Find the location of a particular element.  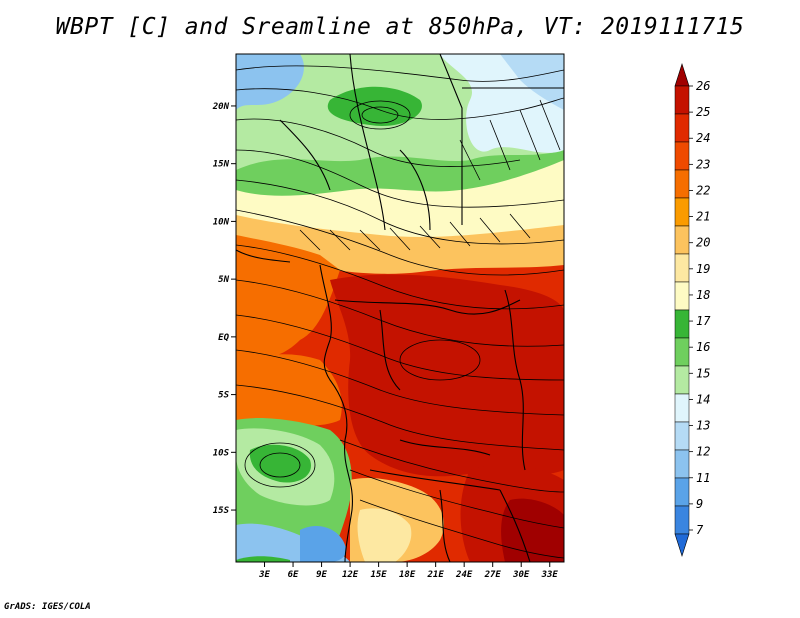

lat-tick-label: 10N is located at coordinates (221, 222).